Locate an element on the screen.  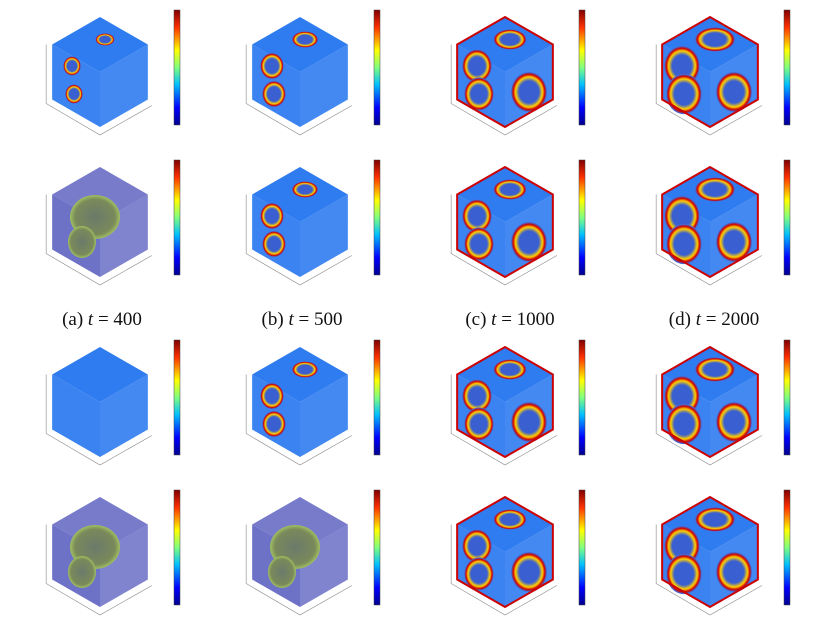
caption: (b) t = 500 is located at coordinates (302, 319).